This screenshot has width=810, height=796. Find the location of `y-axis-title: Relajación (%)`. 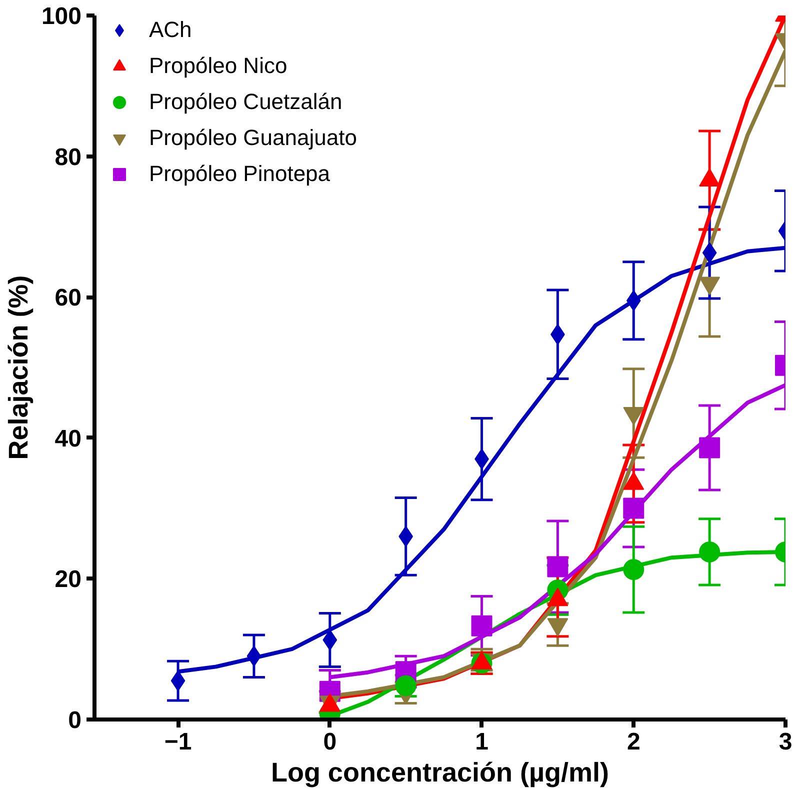

y-axis-title: Relajación (%) is located at coordinates (18, 367).